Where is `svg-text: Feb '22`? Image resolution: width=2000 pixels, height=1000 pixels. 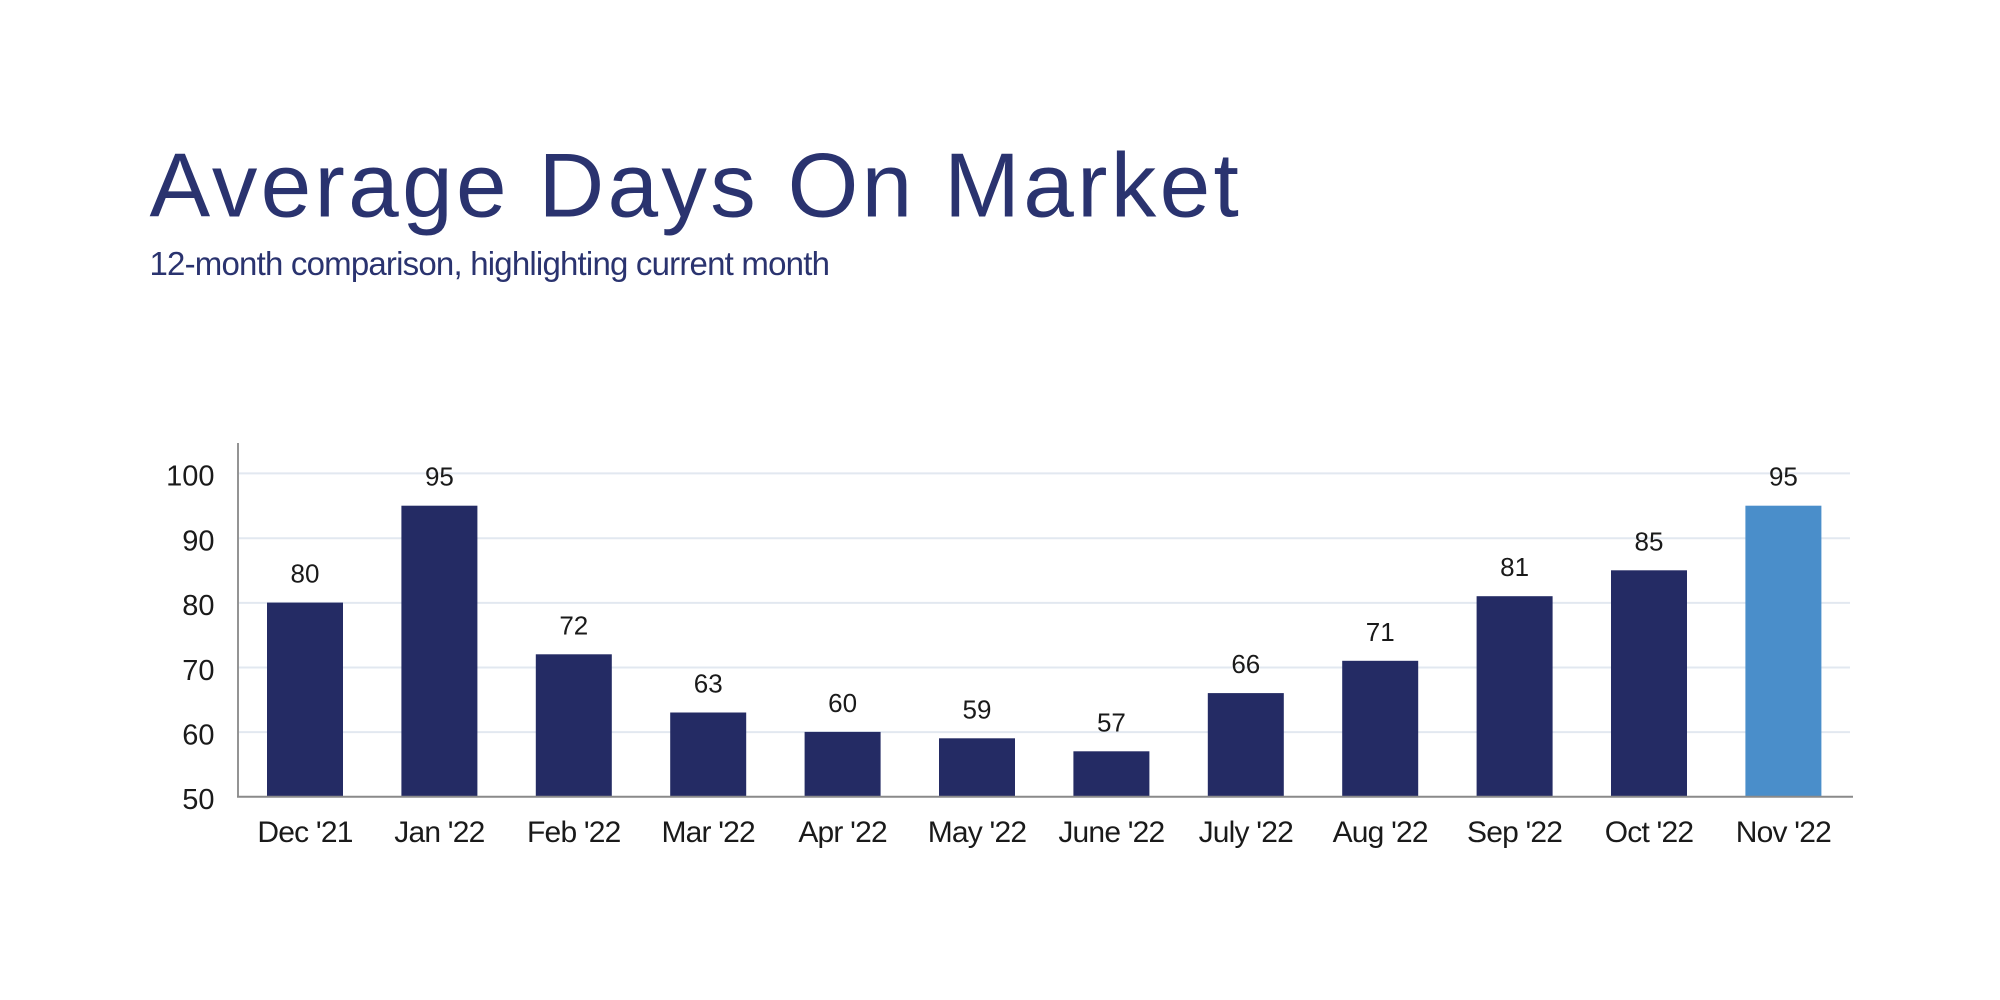 svg-text: Feb '22 is located at coordinates (574, 832).